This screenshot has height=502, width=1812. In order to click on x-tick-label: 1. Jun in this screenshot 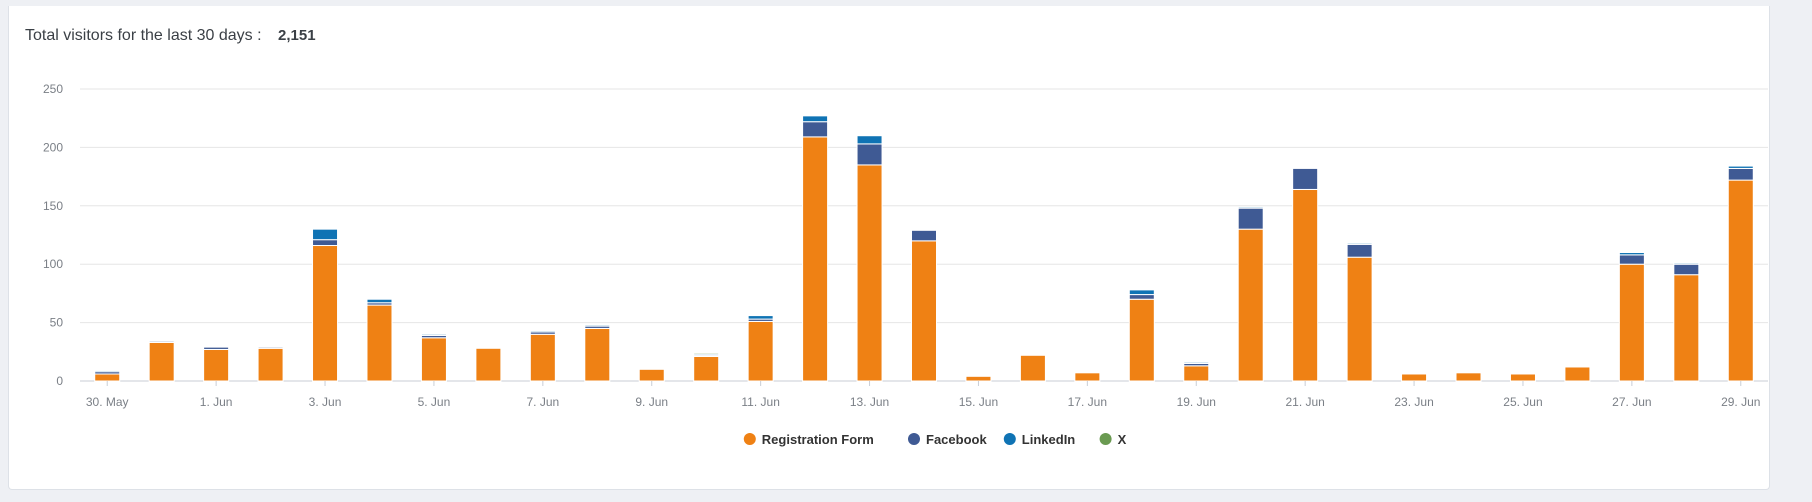, I will do `click(216, 402)`.